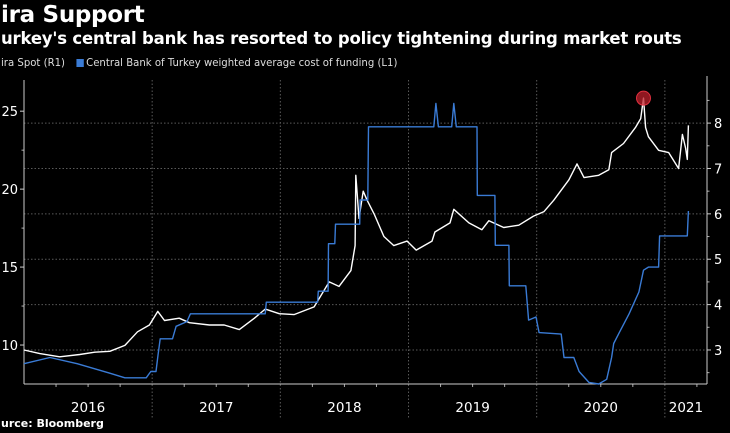  What do you see at coordinates (643, 98) in the screenshot?
I see `peak-marker` at bounding box center [643, 98].